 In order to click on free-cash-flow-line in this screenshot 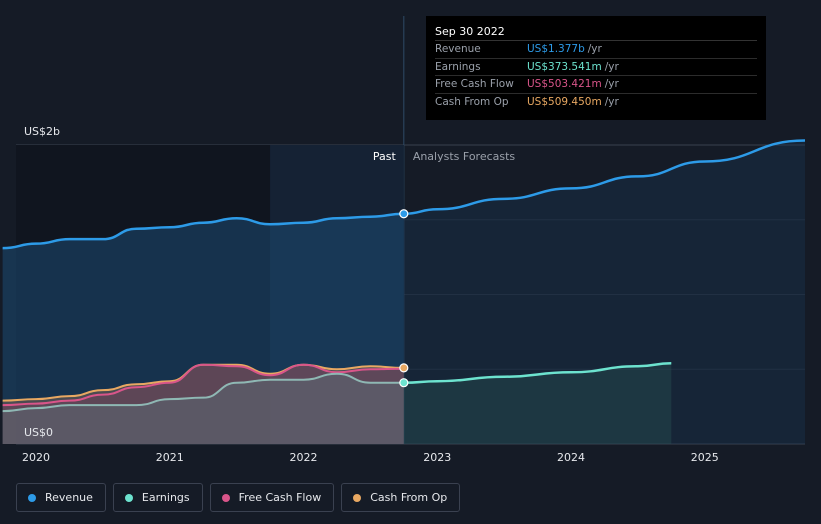, I will do `click(203, 385)`.